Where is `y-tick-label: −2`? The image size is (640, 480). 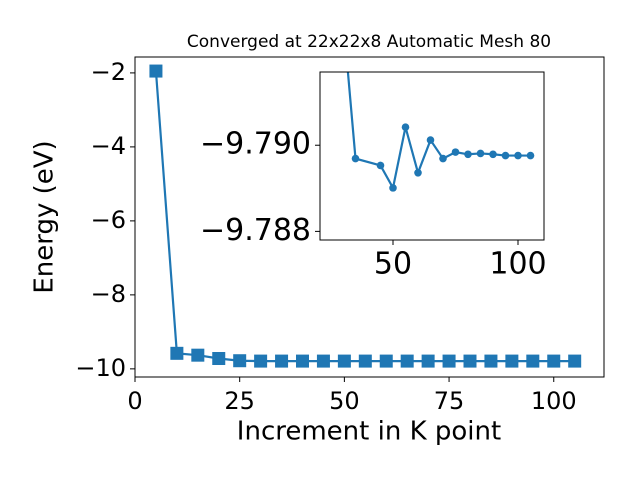 y-tick-label: −2 is located at coordinates (108, 72).